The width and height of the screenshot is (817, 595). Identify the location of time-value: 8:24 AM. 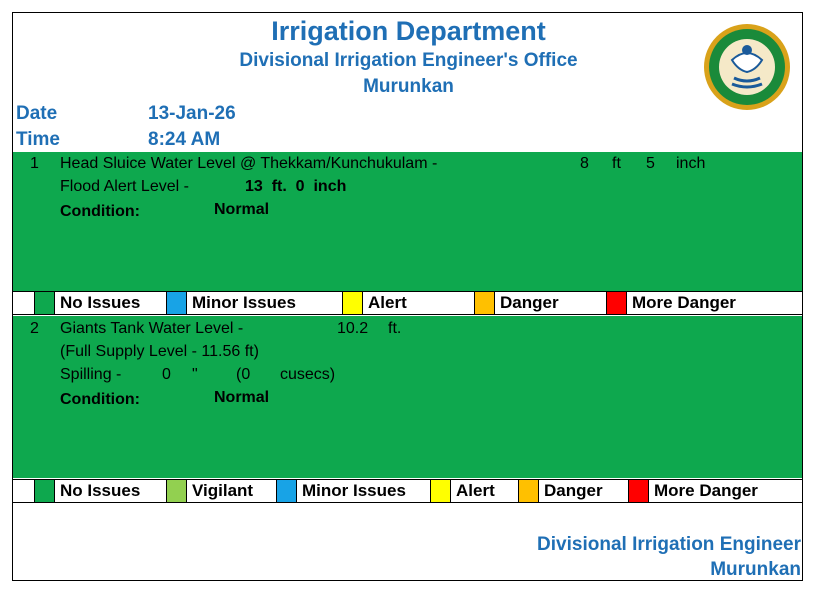
(184, 139).